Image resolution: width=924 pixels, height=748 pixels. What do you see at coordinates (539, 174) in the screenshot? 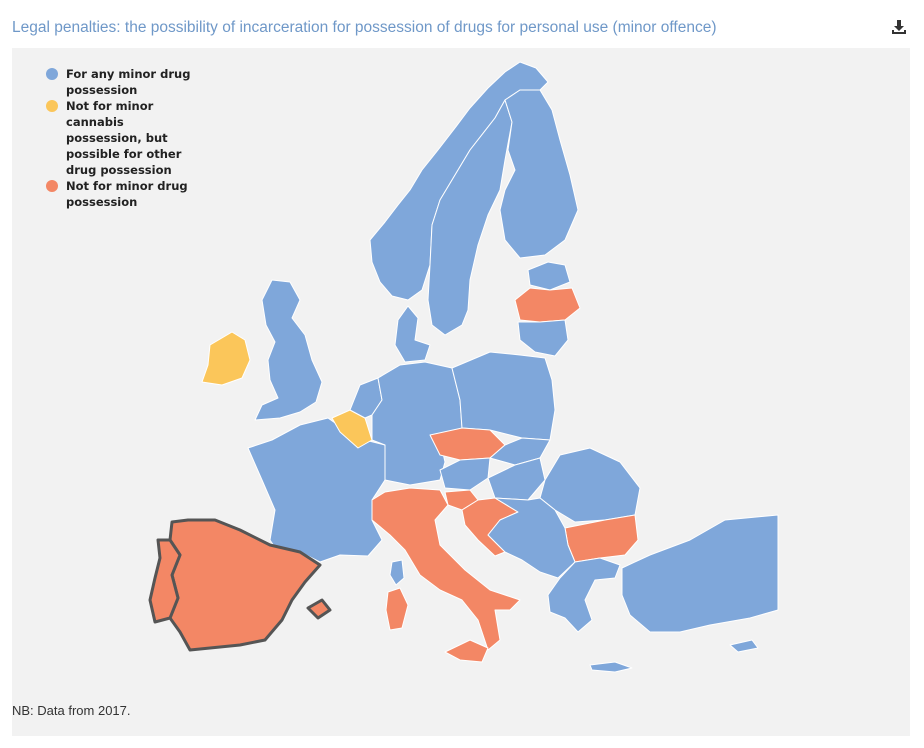
I see `country-finland` at bounding box center [539, 174].